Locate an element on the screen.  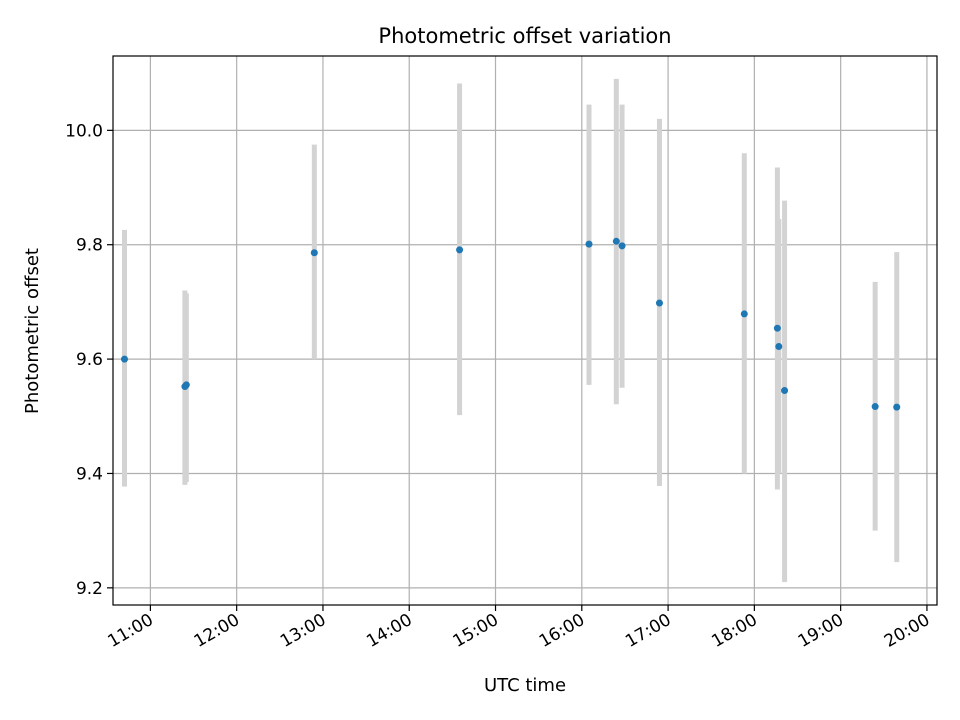
y-tick-label: 9.4 is located at coordinates (89, 474).